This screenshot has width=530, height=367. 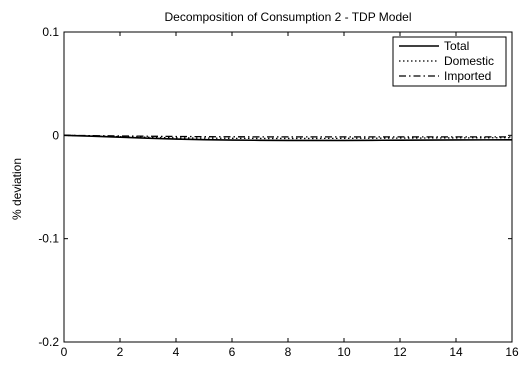 I want to click on legend-label-domestic: Domestic, so click(x=469, y=61).